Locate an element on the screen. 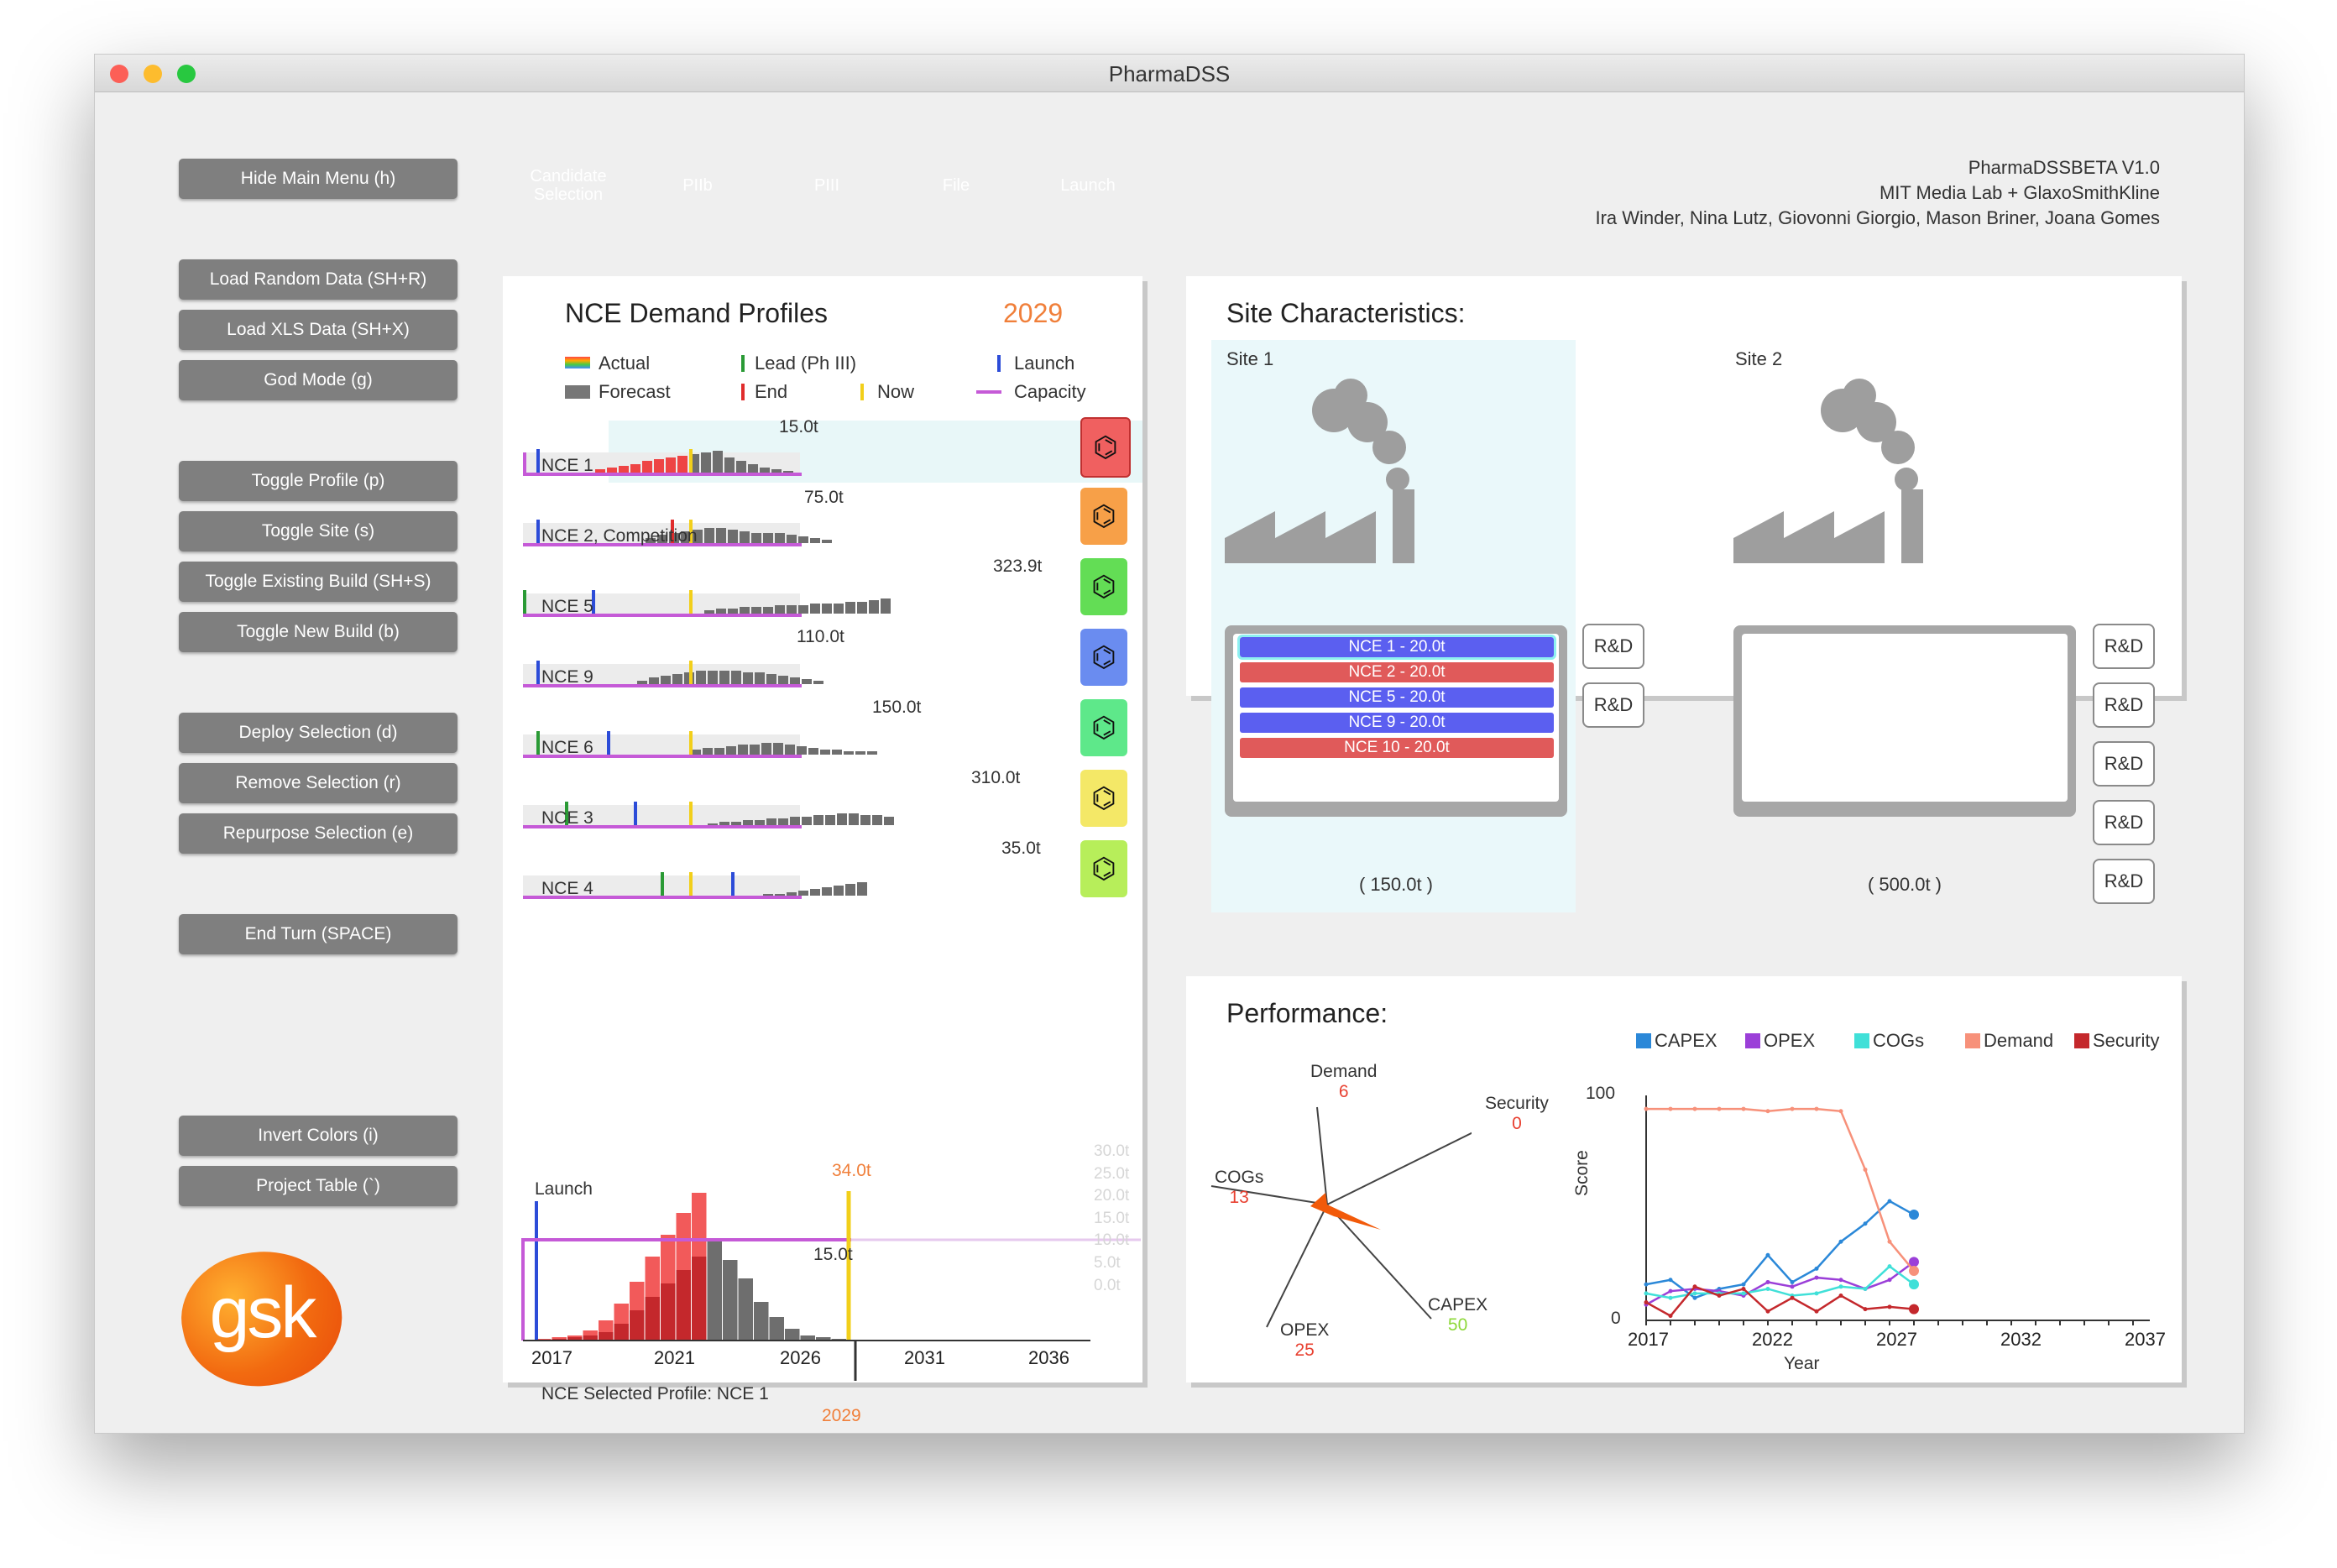  radar-shape is located at coordinates (1346, 1211).